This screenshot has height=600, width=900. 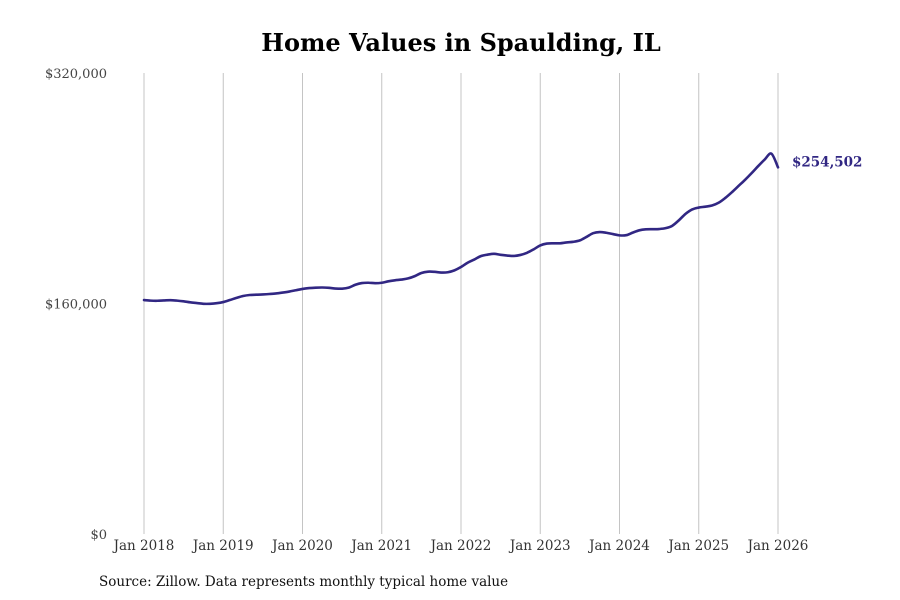 What do you see at coordinates (777, 546) in the screenshot?
I see `x-tick-label: Jan 2026` at bounding box center [777, 546].